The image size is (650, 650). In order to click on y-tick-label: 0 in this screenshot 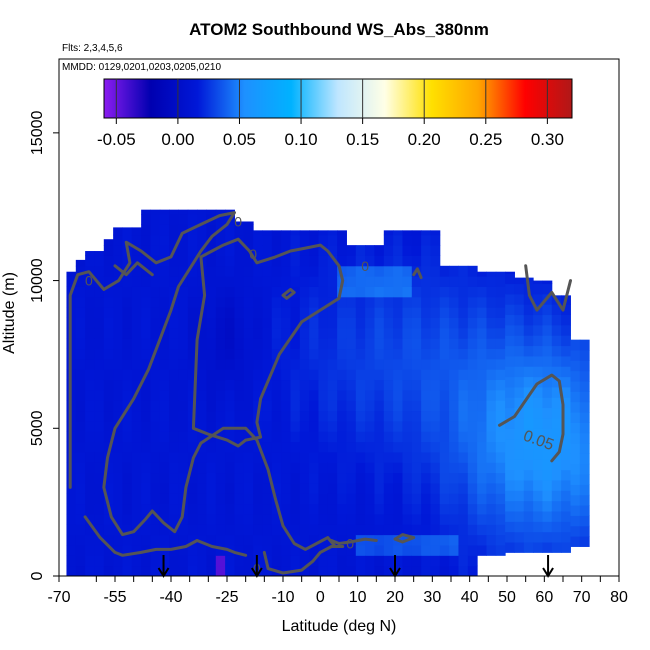, I will do `click(37, 575)`.